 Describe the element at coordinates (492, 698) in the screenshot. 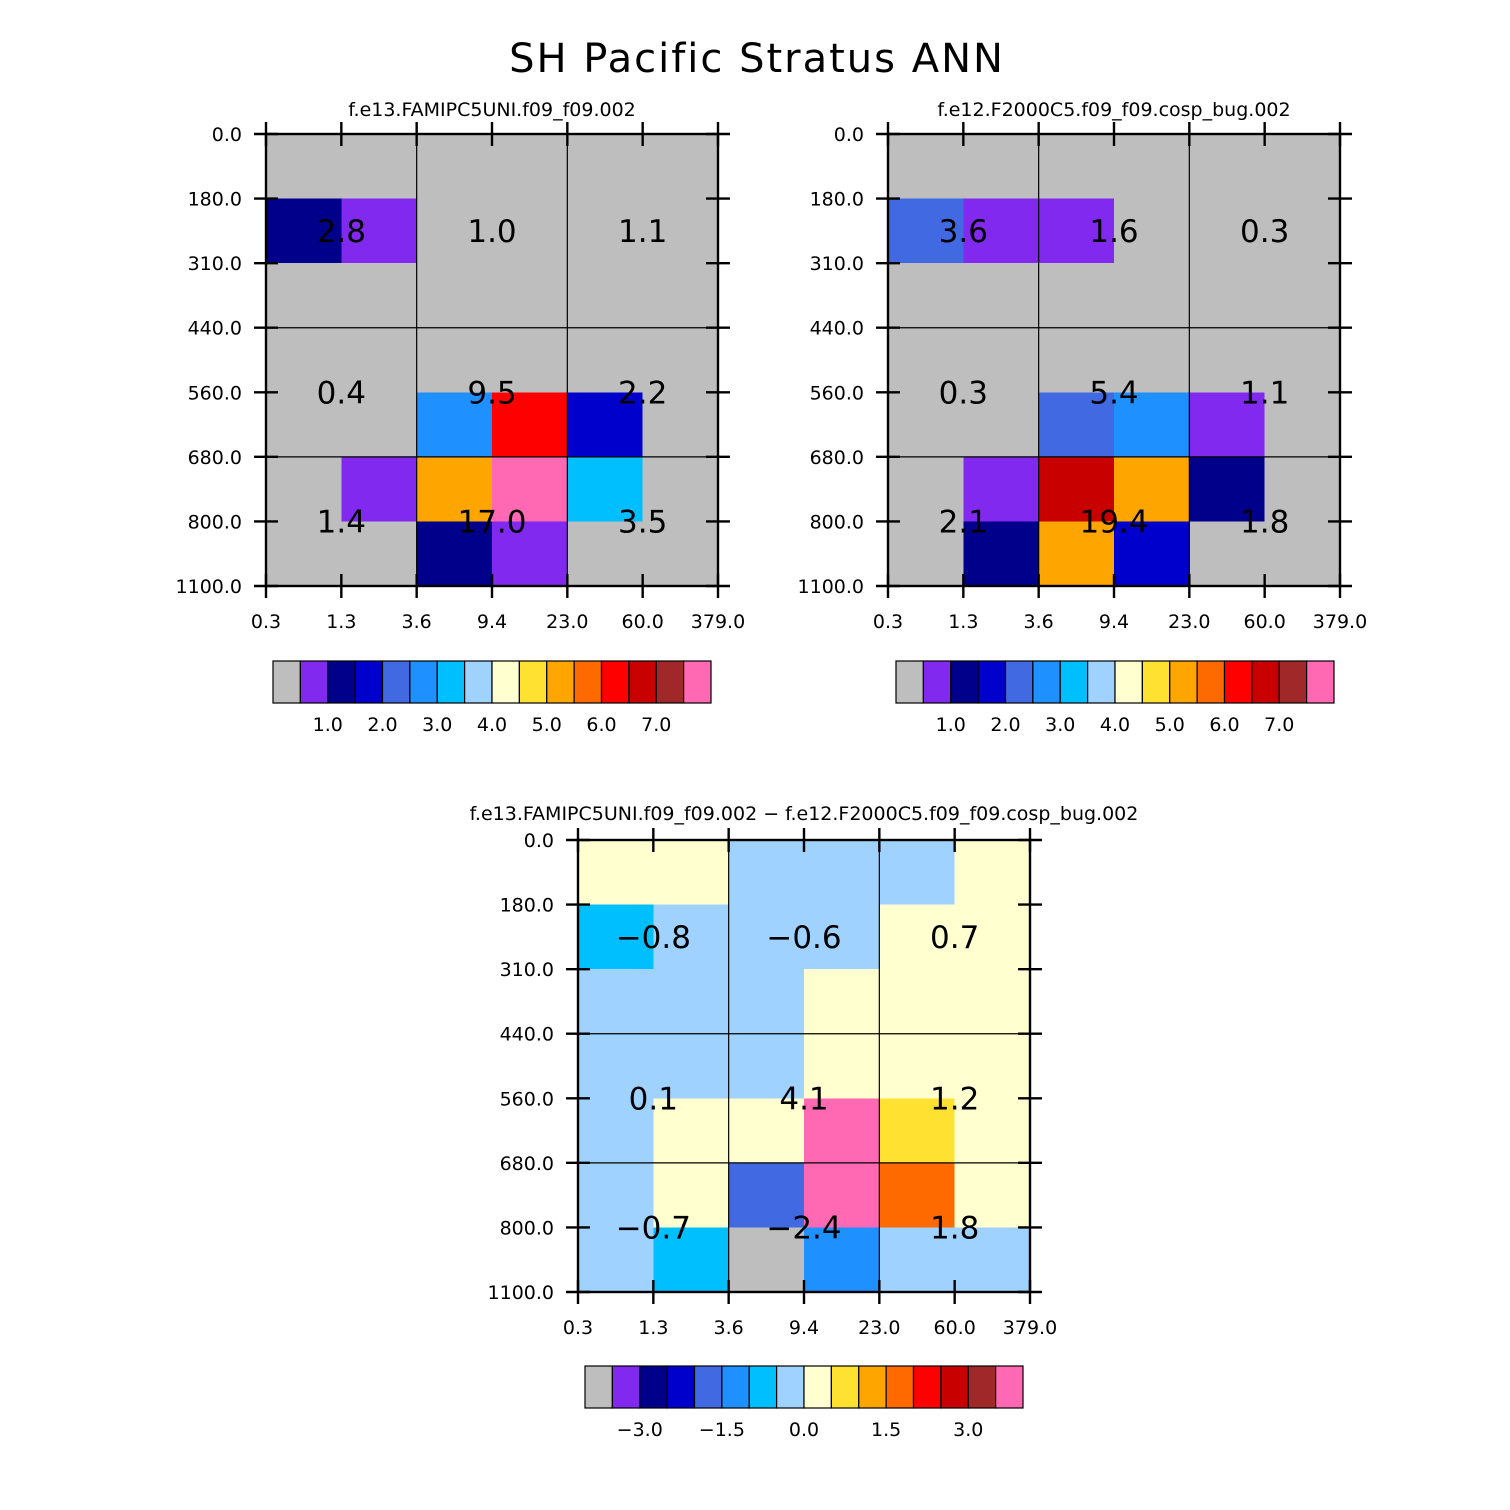

I see `colorbar: 1.0 2.0 3.0 4.0 5.0 6.0 7.0` at that location.